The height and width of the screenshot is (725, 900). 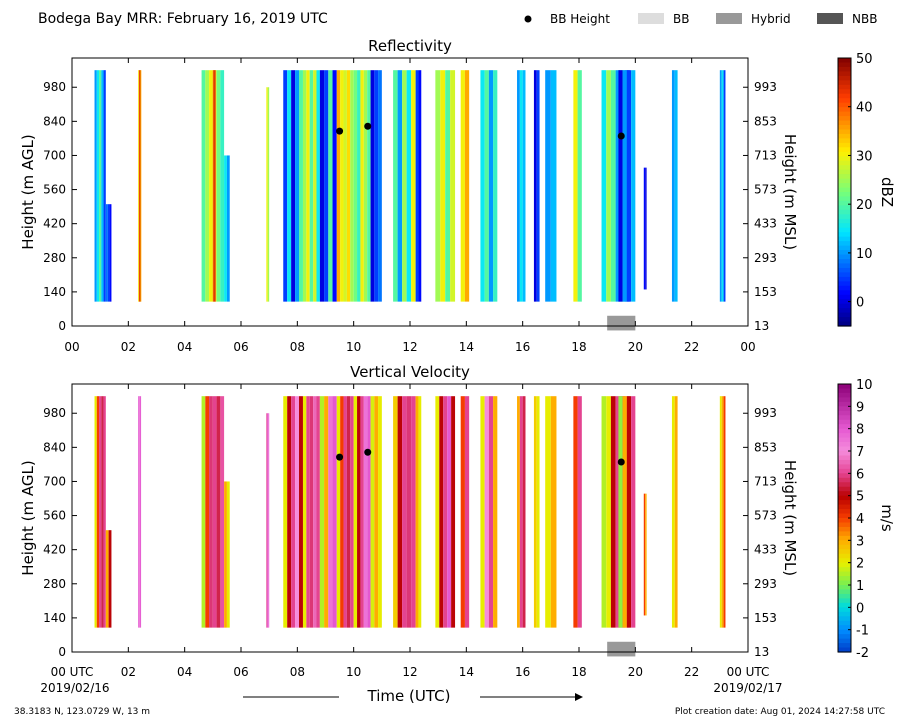 What do you see at coordinates (410, 46) in the screenshot?
I see `panel-title: Reflectivity` at bounding box center [410, 46].